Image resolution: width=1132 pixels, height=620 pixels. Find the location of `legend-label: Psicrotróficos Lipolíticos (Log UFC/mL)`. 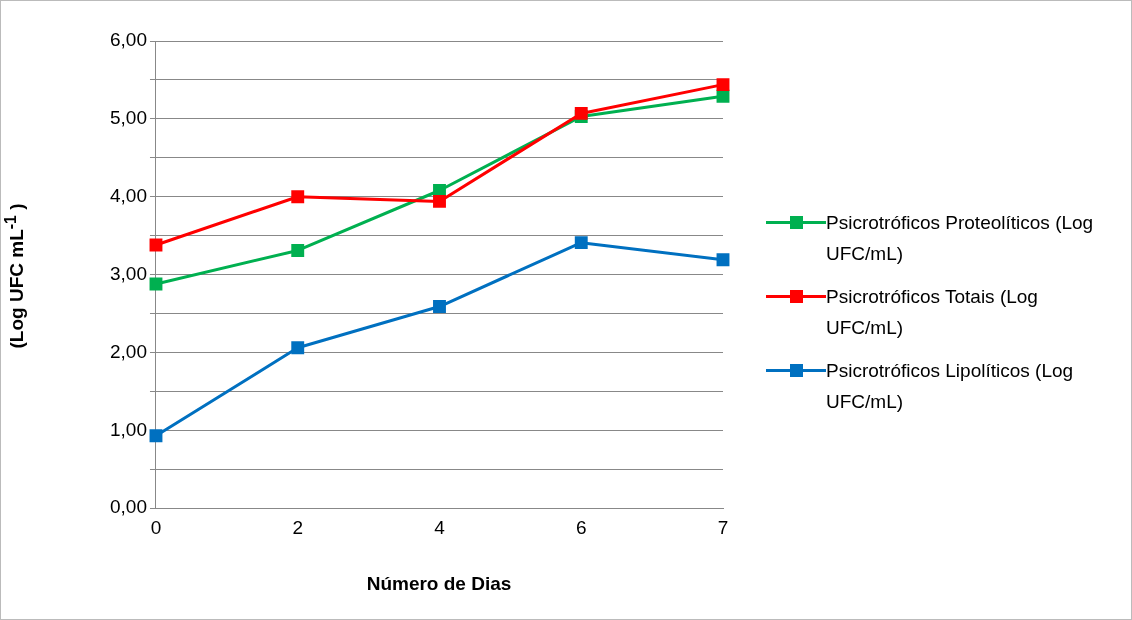

legend-label: Psicrotróficos Lipolíticos (Log UFC/mL) is located at coordinates (950, 386).